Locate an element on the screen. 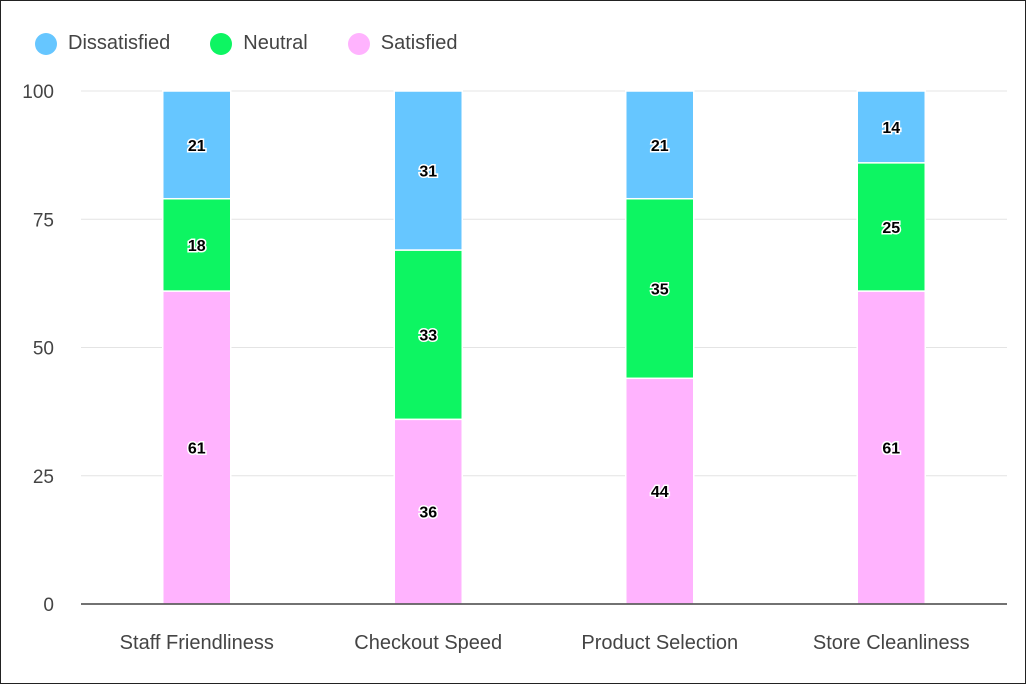  legend-item-dissatisfied: Dissatisfied is located at coordinates (102, 43).